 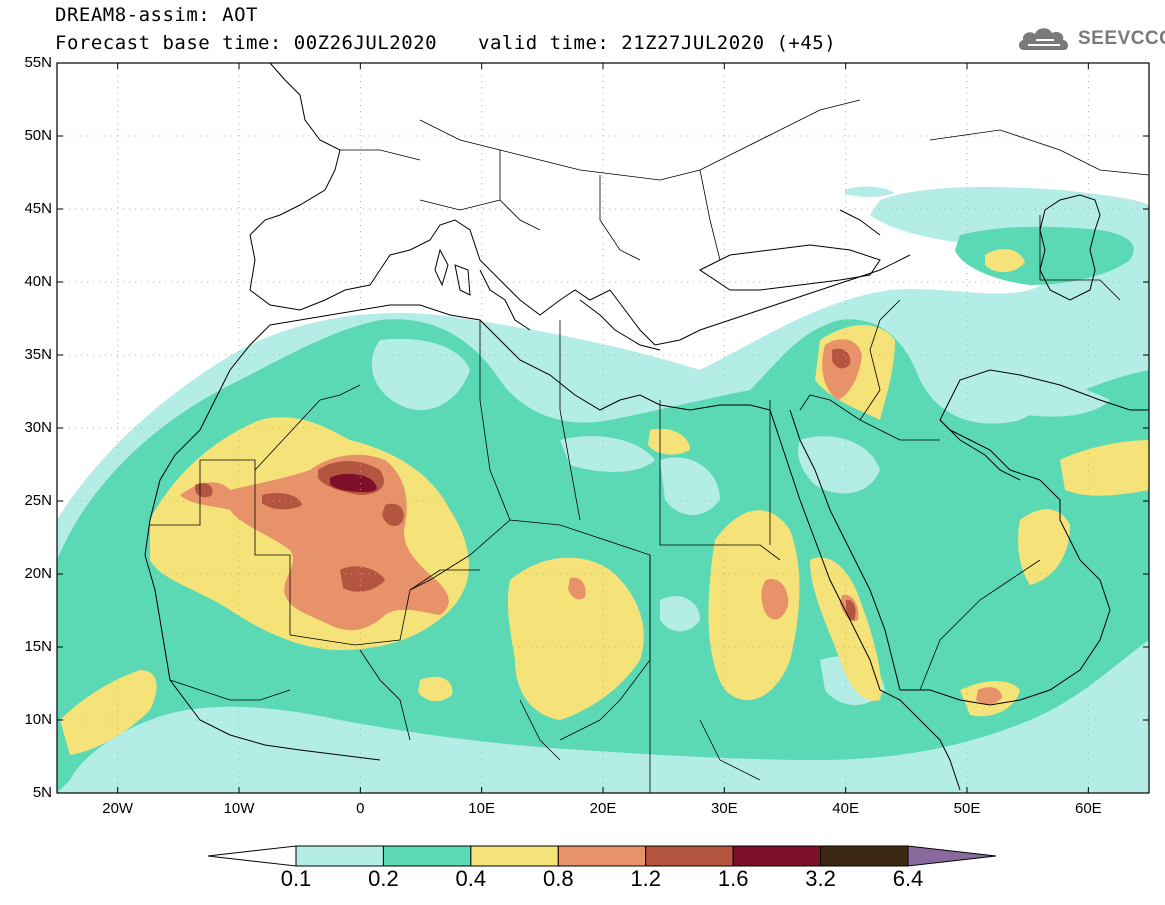 I want to click on forecast-base-time: Forecast base time: 00Z26JUL2020, so click(x=246, y=43).